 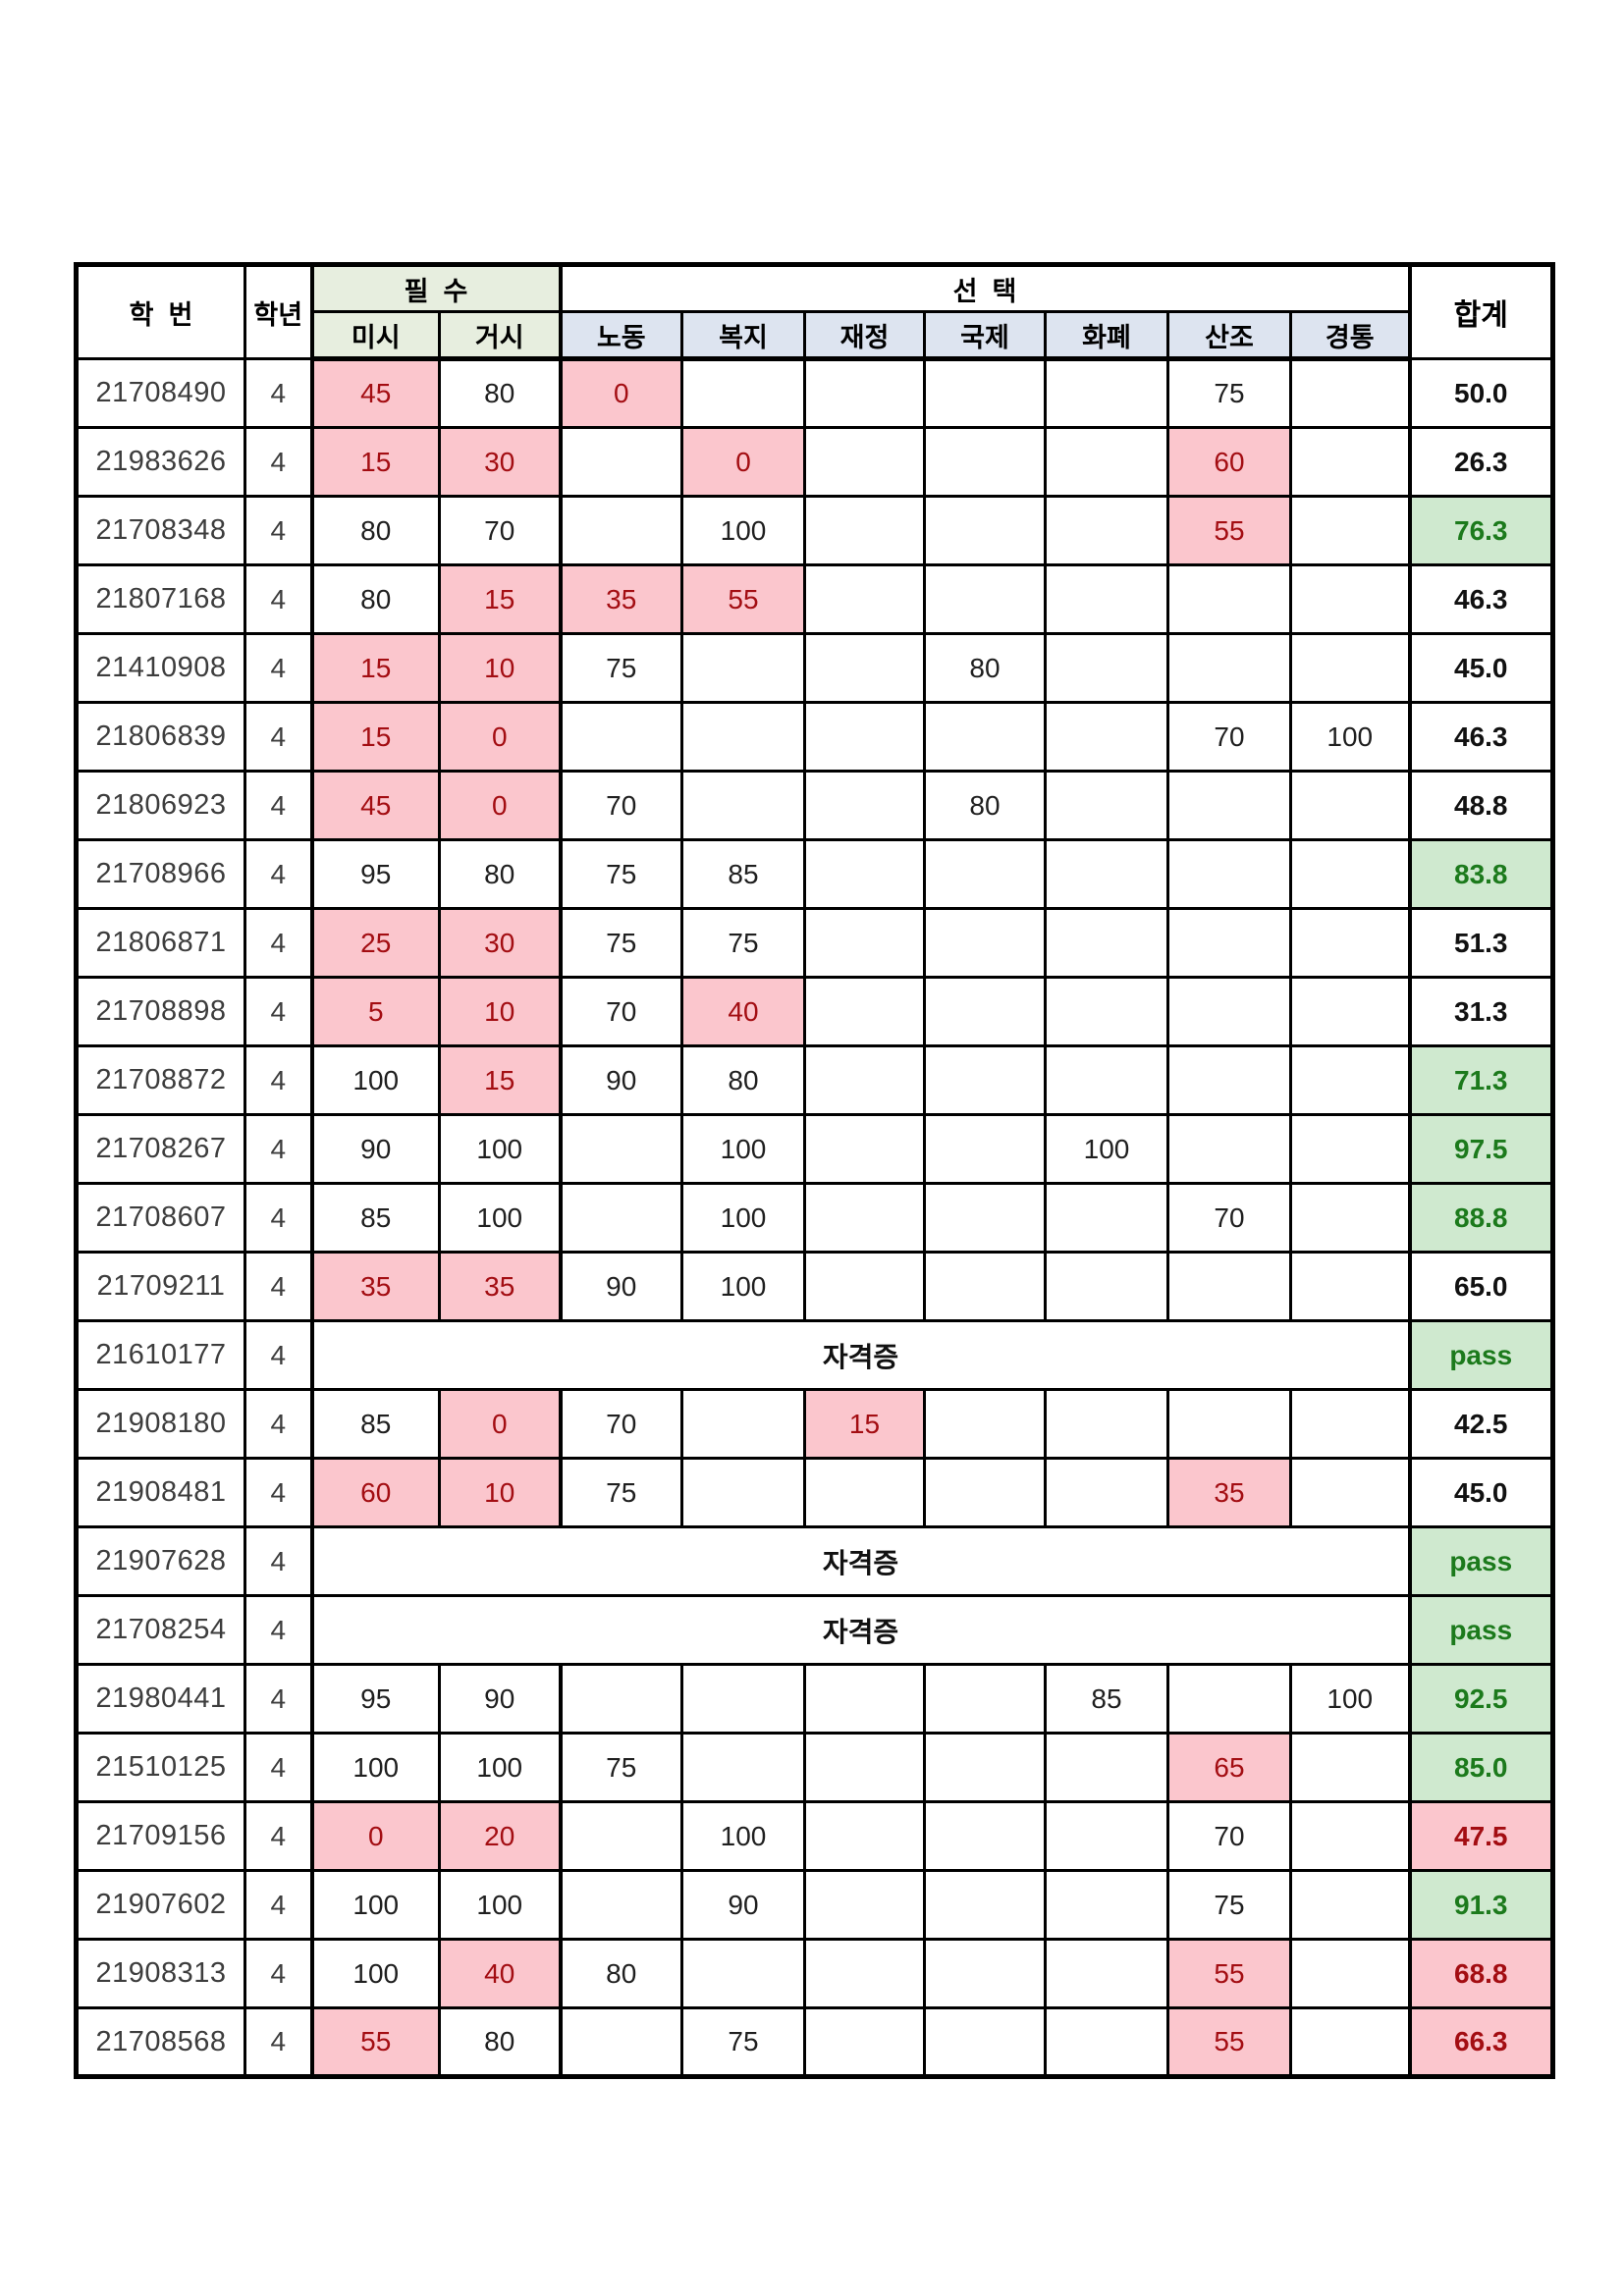 I want to click on score-cell: 5, so click(x=375, y=1011).